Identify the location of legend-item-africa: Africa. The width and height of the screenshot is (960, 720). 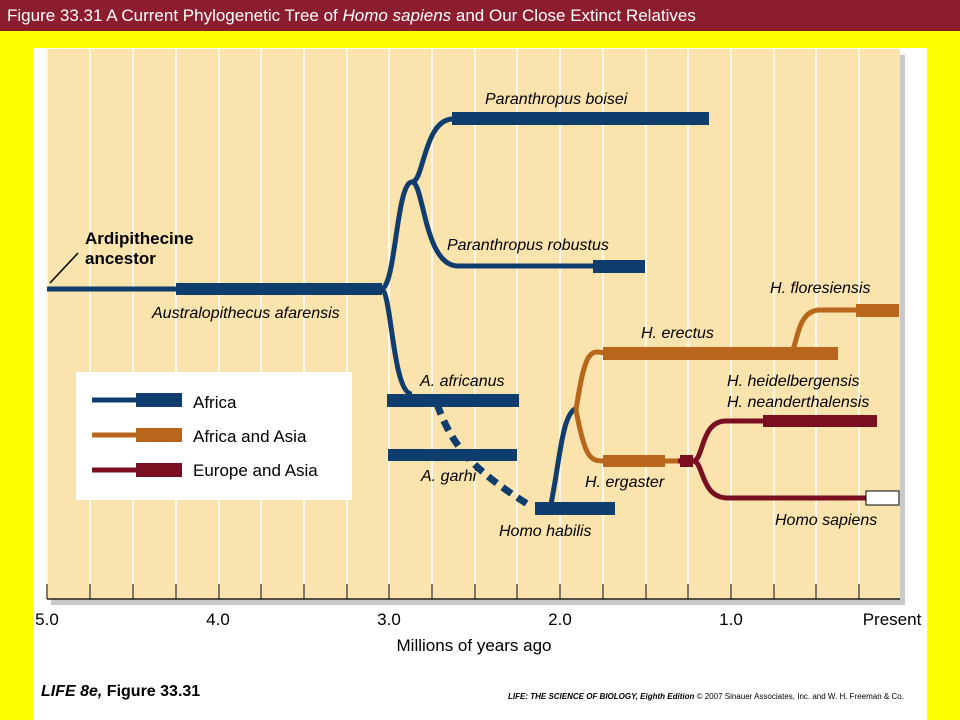
(164, 402).